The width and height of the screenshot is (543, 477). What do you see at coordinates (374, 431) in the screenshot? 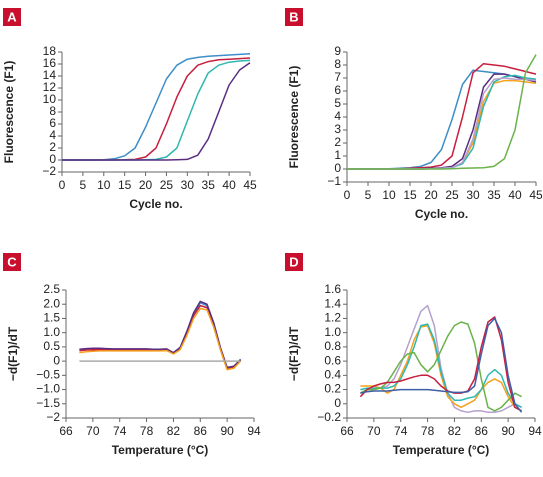
I see `x-tick-label: 70` at bounding box center [374, 431].